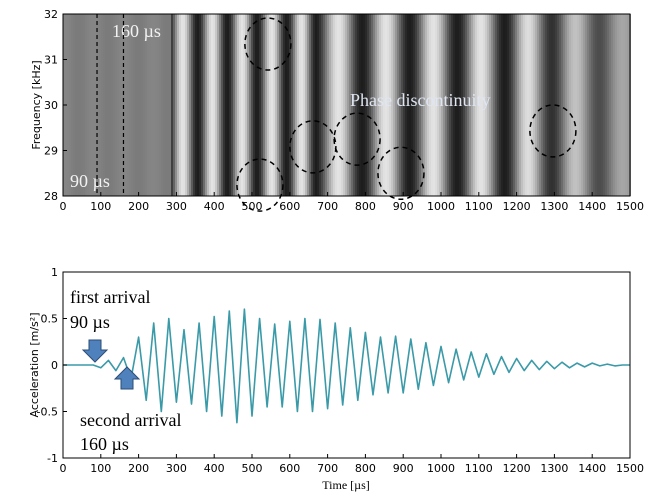  Describe the element at coordinates (252, 468) in the screenshot. I see `x-tick-label: 500` at that location.